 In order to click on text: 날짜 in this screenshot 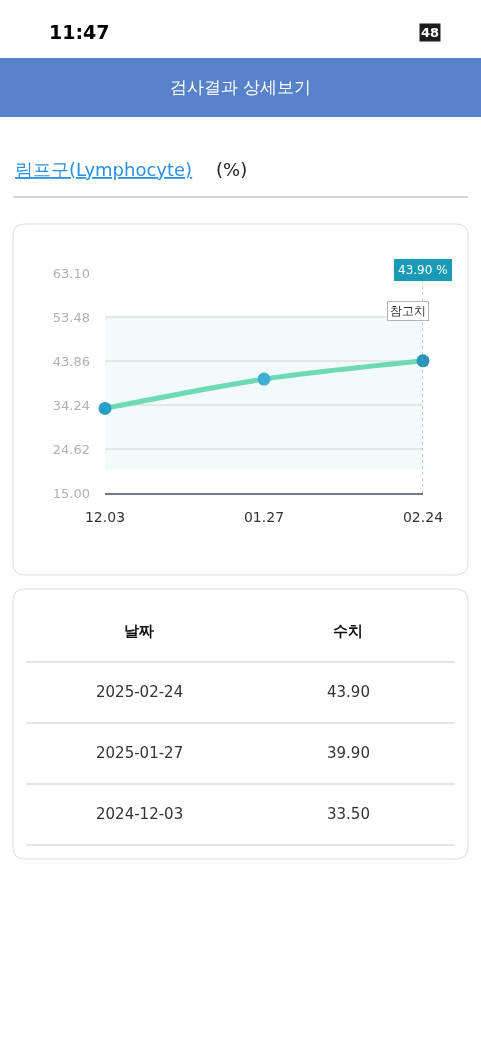, I will do `click(139, 631)`.